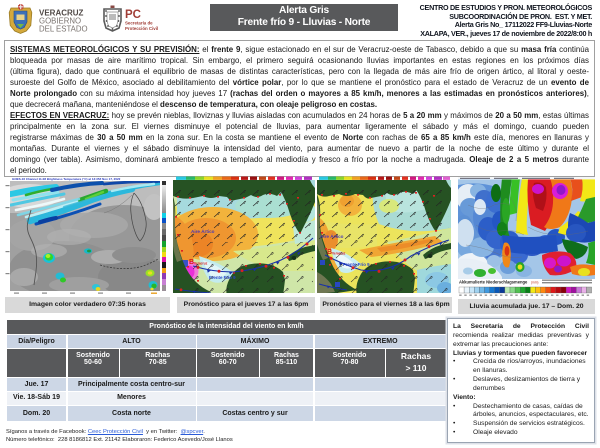  Describe the element at coordinates (139, 23) in the screenshot. I see `svg-text: Secretaría de` at that location.